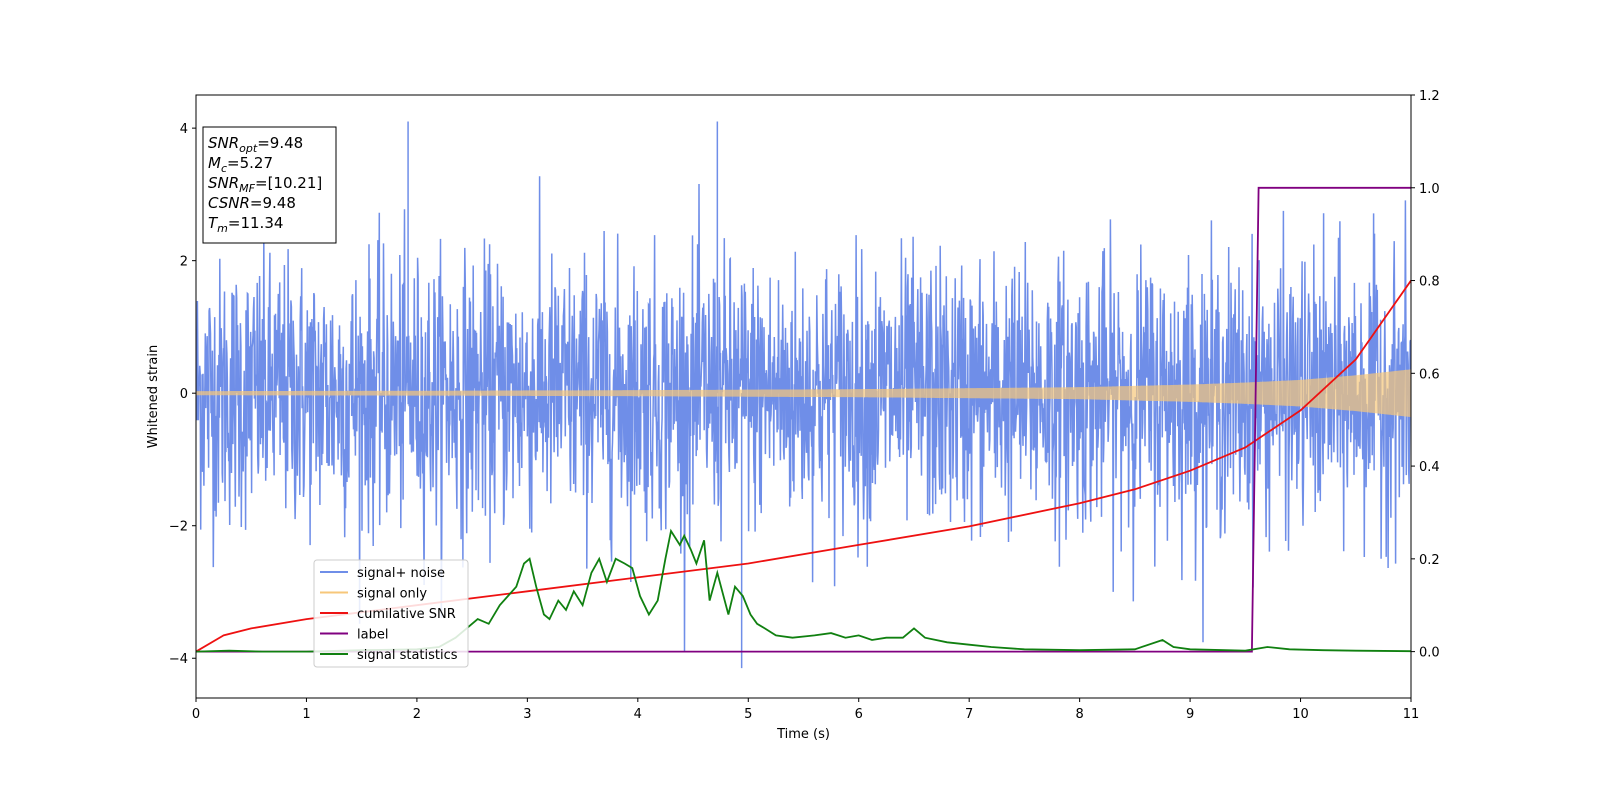 This screenshot has width=1600, height=800. Describe the element at coordinates (1190, 714) in the screenshot. I see `x-tick-label: 9` at that location.